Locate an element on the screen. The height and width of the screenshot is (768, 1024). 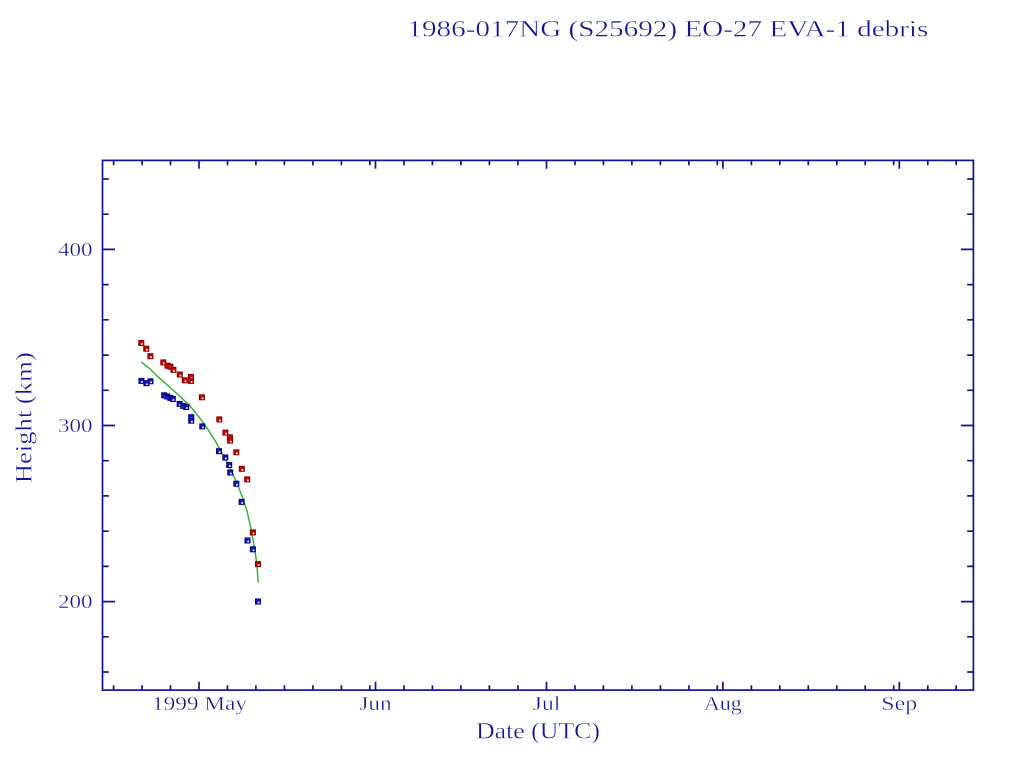
svg-text: 200 is located at coordinates (75, 602).